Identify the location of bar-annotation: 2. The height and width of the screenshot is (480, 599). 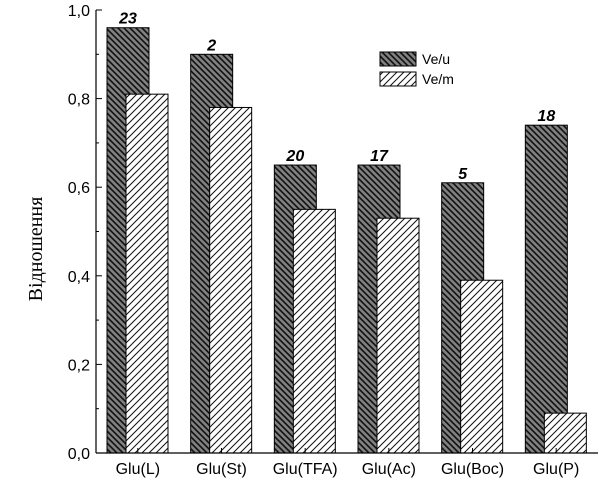
(211, 45).